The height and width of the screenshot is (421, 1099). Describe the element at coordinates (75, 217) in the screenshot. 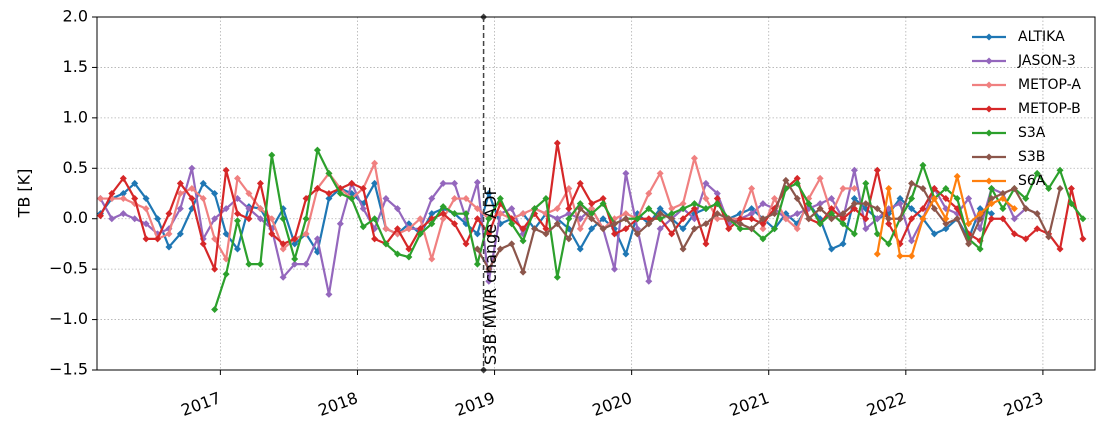

I see `y-tick-label: 0.0` at that location.